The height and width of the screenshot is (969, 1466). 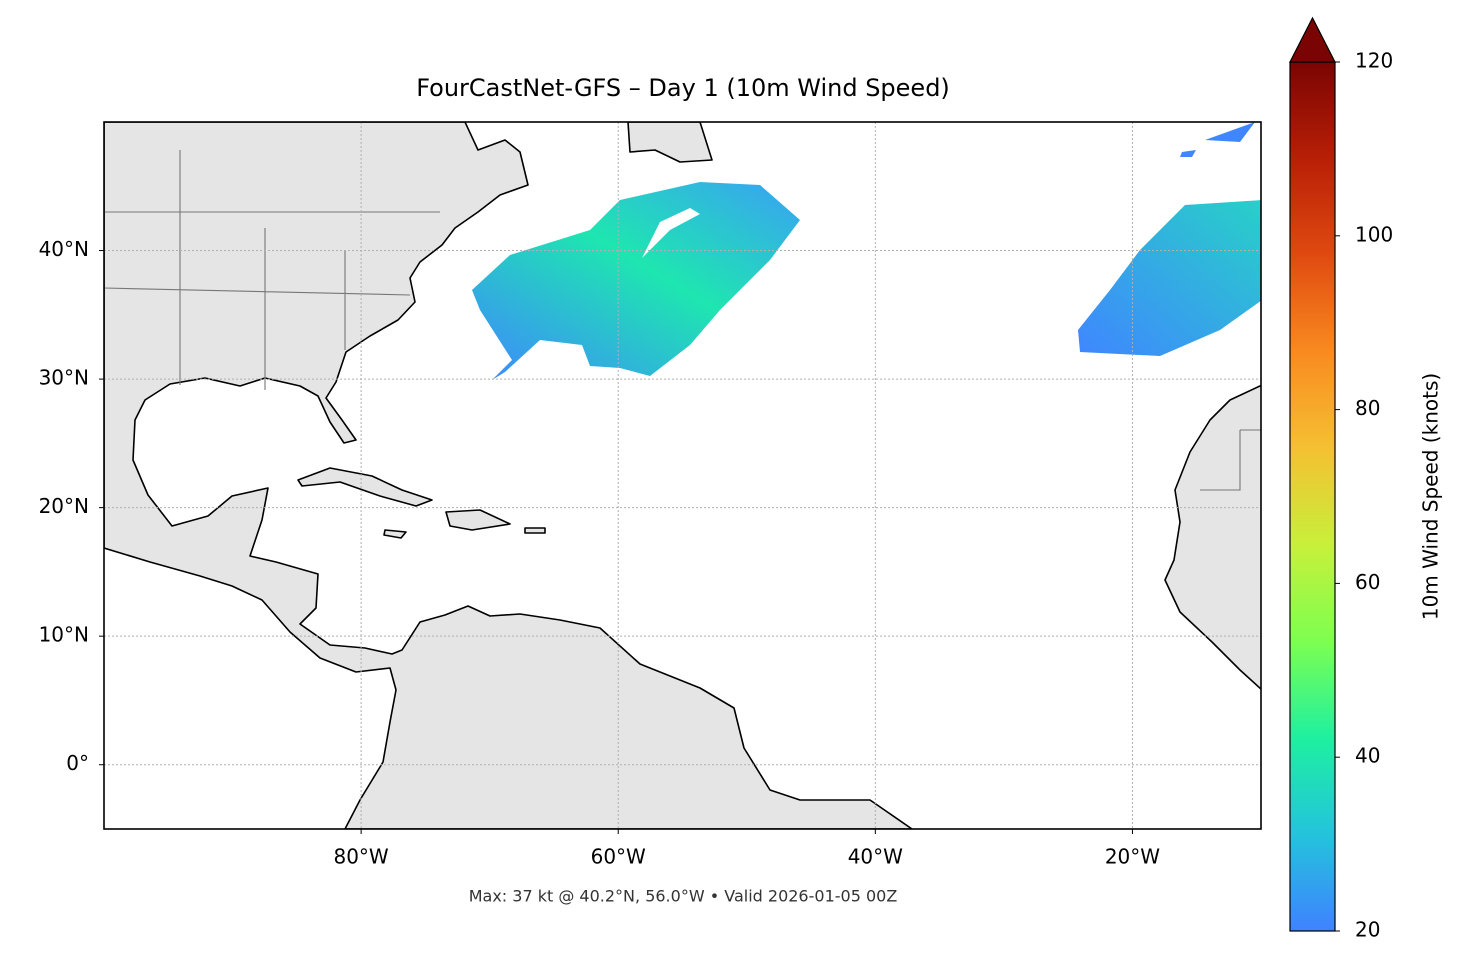 I want to click on colorbar-tick-label: 120, so click(x=1374, y=61).